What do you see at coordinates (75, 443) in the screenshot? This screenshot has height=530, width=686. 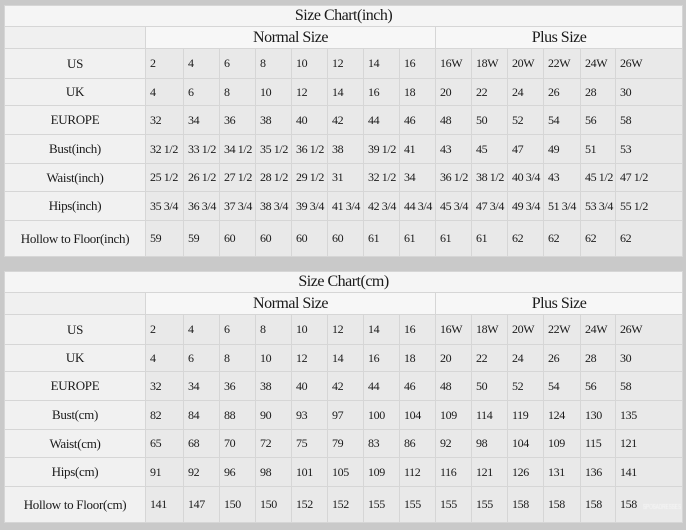 I see `row-label: Waist(cm)` at bounding box center [75, 443].